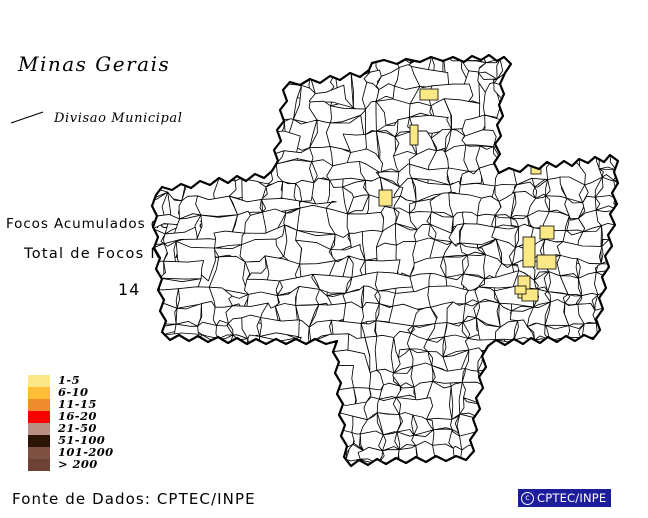 Image resolution: width=648 pixels, height=518 pixels. I want to click on source-label: Fonte de Dados: CPTEC/INPE, so click(134, 499).